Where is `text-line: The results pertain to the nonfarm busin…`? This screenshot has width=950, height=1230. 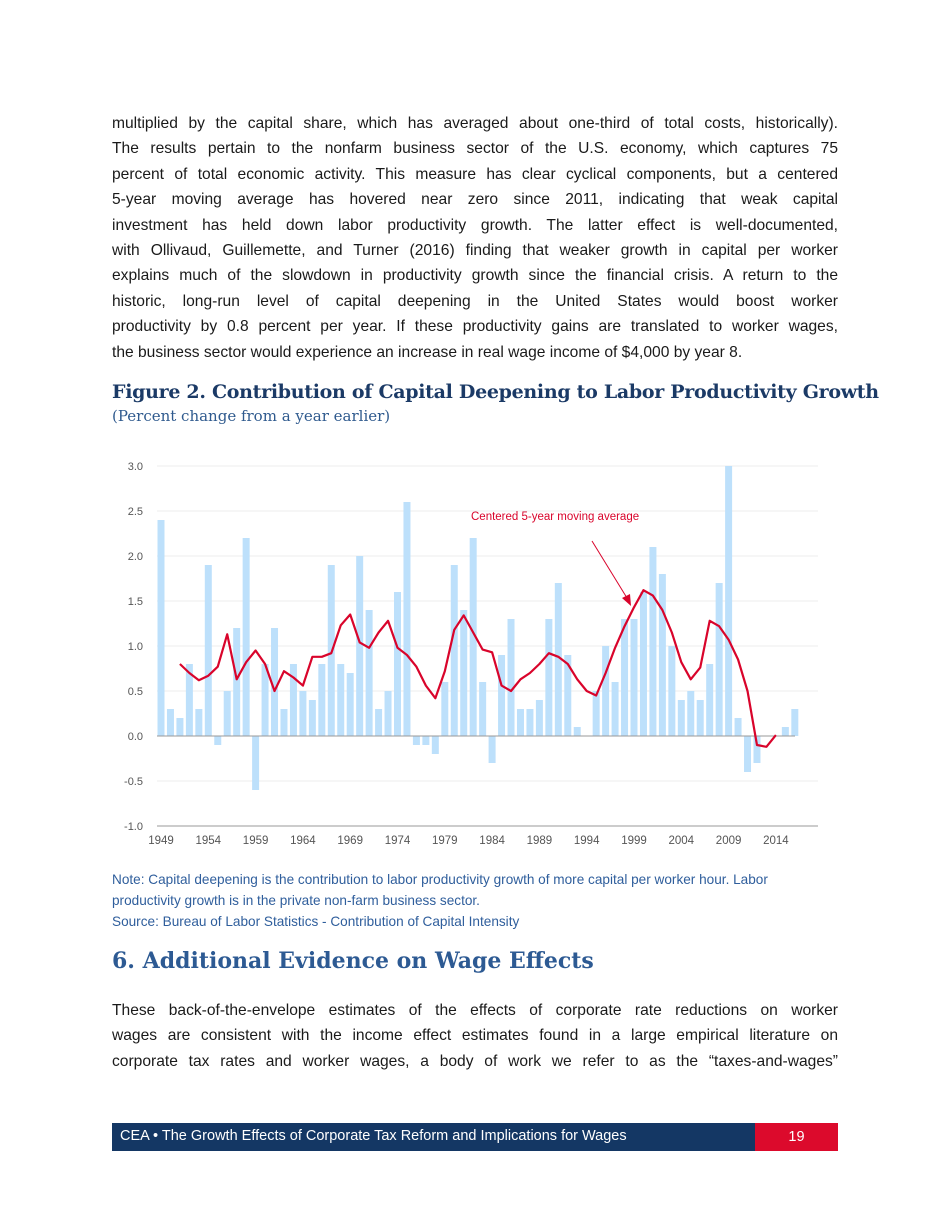 text-line: The results pertain to the nonfarm busin… is located at coordinates (475, 149).